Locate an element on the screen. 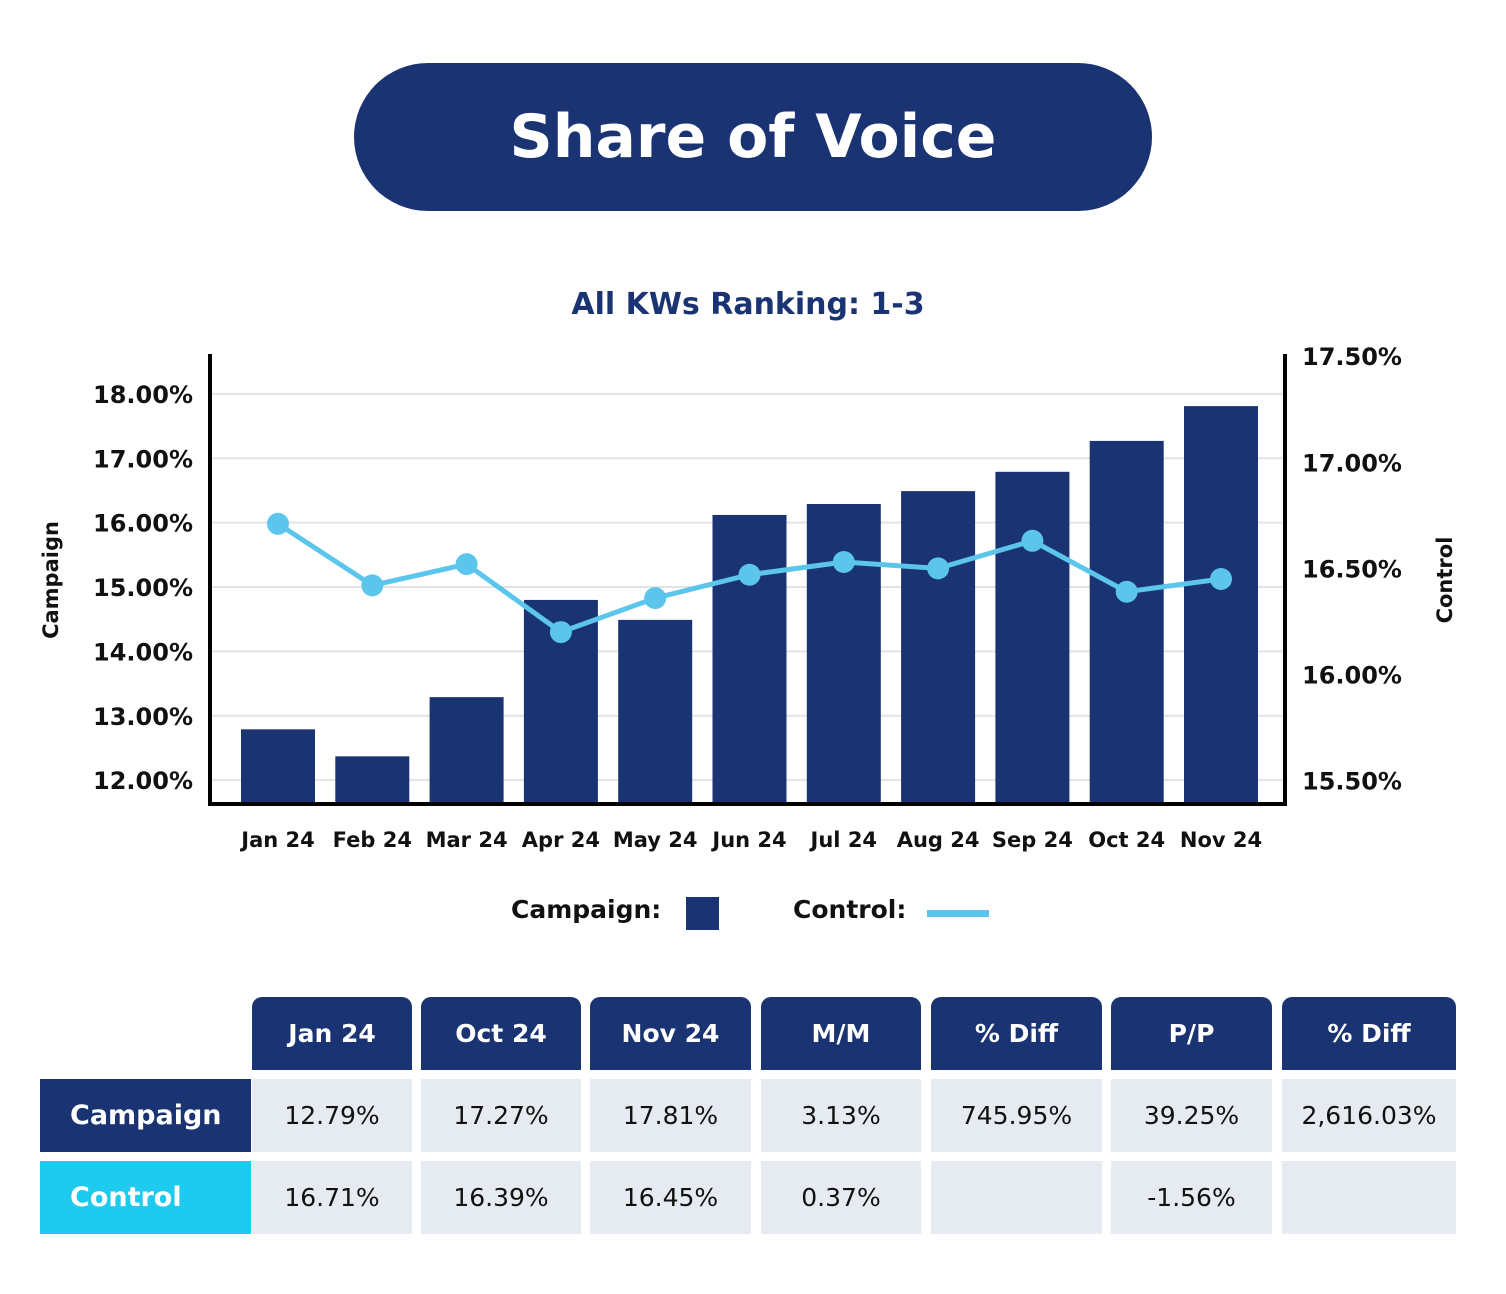  x-tick-label: Feb 24 is located at coordinates (372, 840).